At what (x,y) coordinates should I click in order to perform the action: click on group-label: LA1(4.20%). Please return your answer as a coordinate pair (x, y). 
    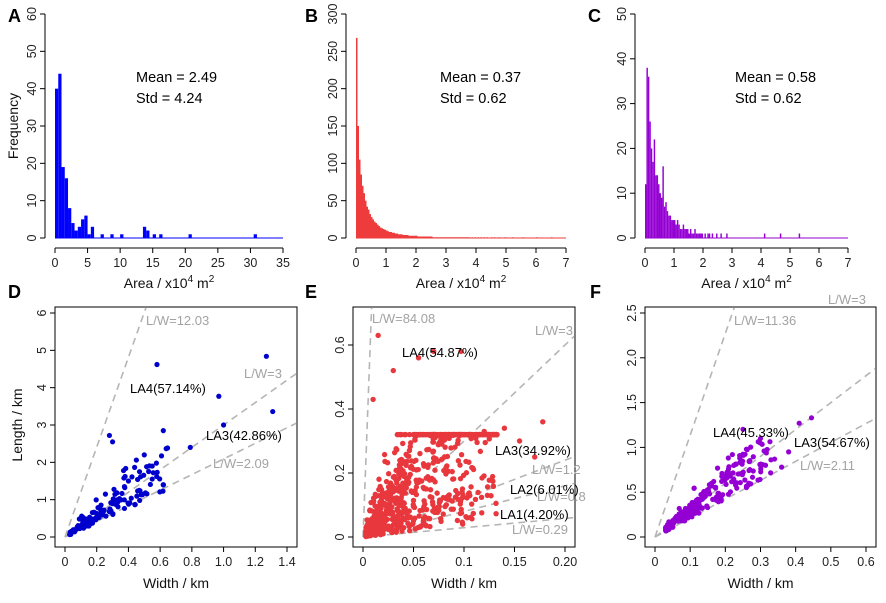
    Looking at the image, I should click on (534, 514).